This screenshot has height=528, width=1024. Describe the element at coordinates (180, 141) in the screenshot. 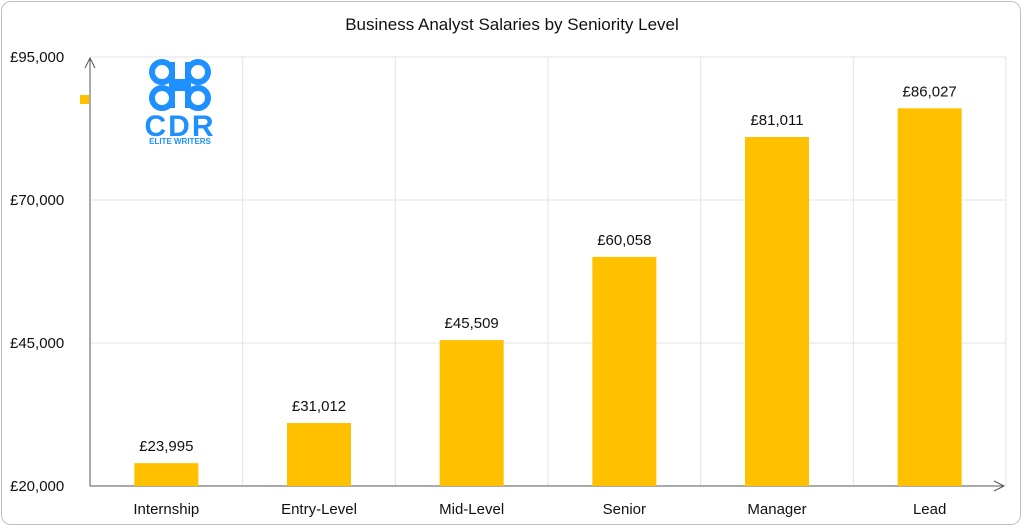

I see `logo-subtext: ELITE WRITERS` at that location.